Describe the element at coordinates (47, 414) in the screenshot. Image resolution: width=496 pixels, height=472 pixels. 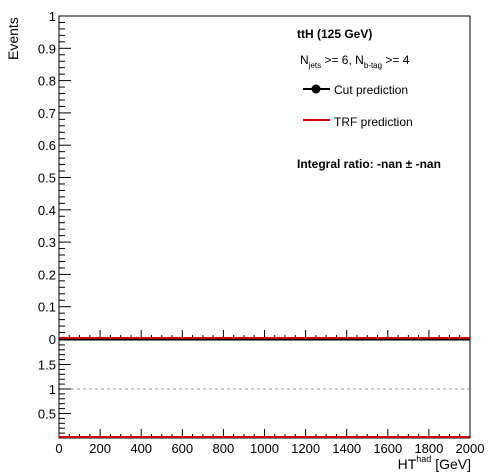
I see `ratio-y-tick-label: 0.5` at that location.